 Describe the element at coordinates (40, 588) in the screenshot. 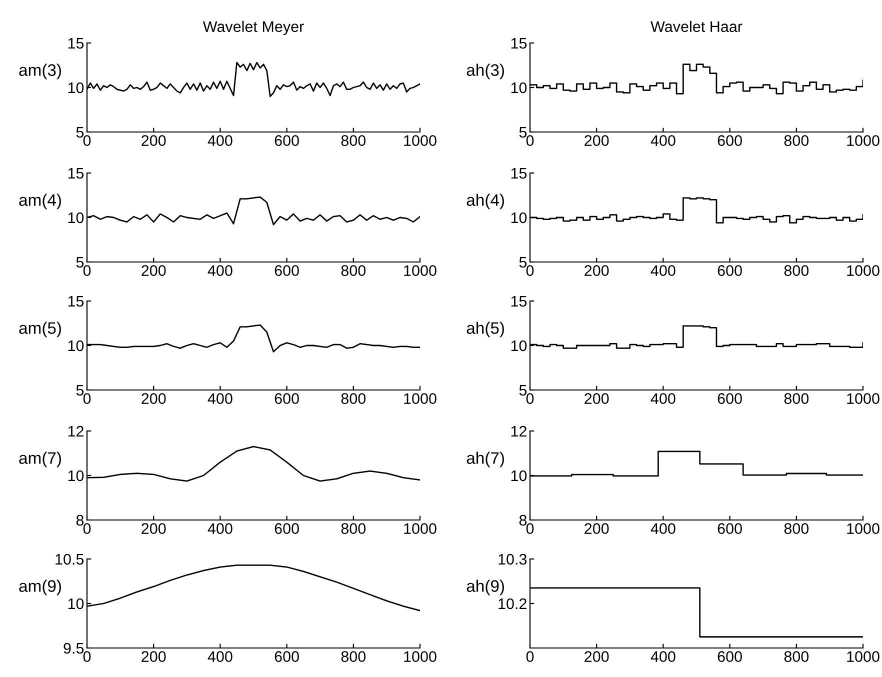

I see `y-axis-title: am(9)` at that location.